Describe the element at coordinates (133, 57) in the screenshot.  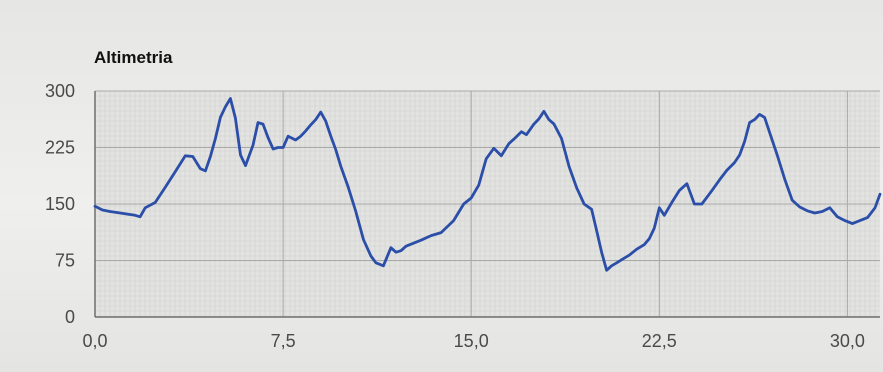
I see `chart-title: Altimetria` at that location.